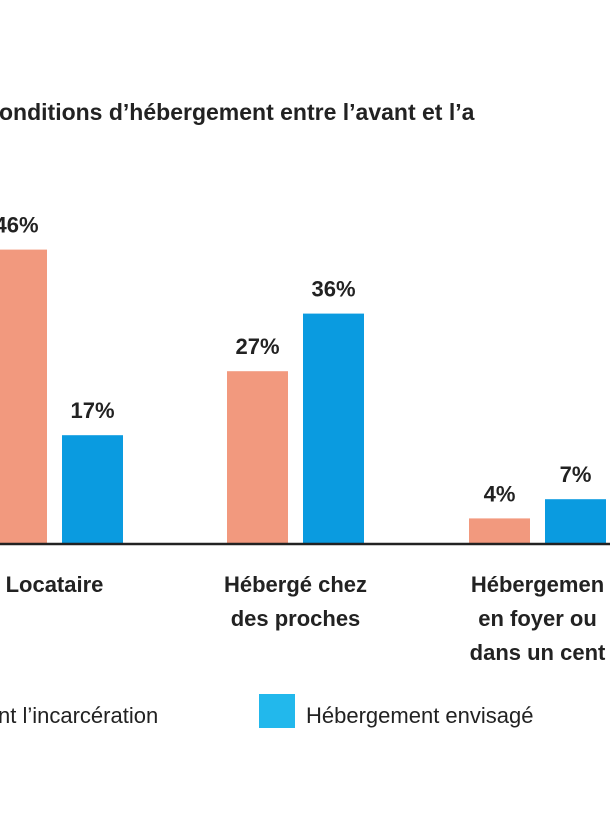  I want to click on bar-s0-c0, so click(23, 396).